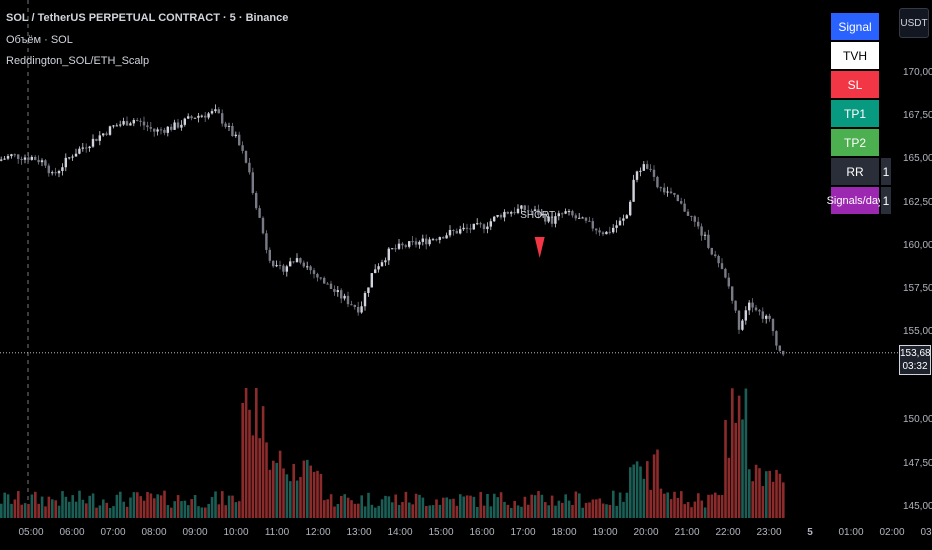  I want to click on signal-table-label: Signal, so click(855, 26).